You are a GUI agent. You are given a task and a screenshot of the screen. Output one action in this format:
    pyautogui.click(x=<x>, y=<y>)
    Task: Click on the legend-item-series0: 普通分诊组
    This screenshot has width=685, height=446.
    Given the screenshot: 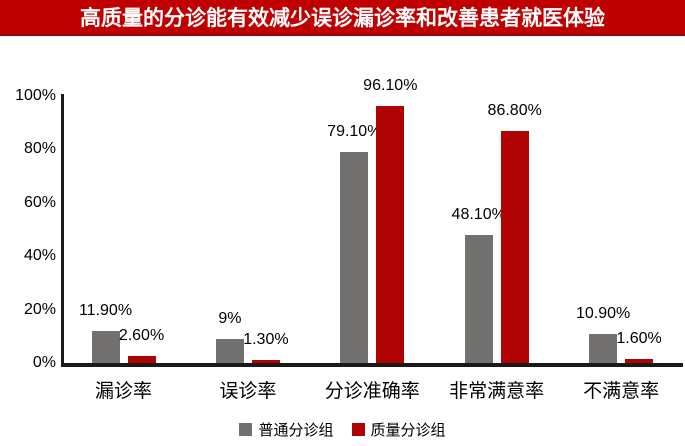 What is the action you would take?
    pyautogui.click(x=286, y=429)
    